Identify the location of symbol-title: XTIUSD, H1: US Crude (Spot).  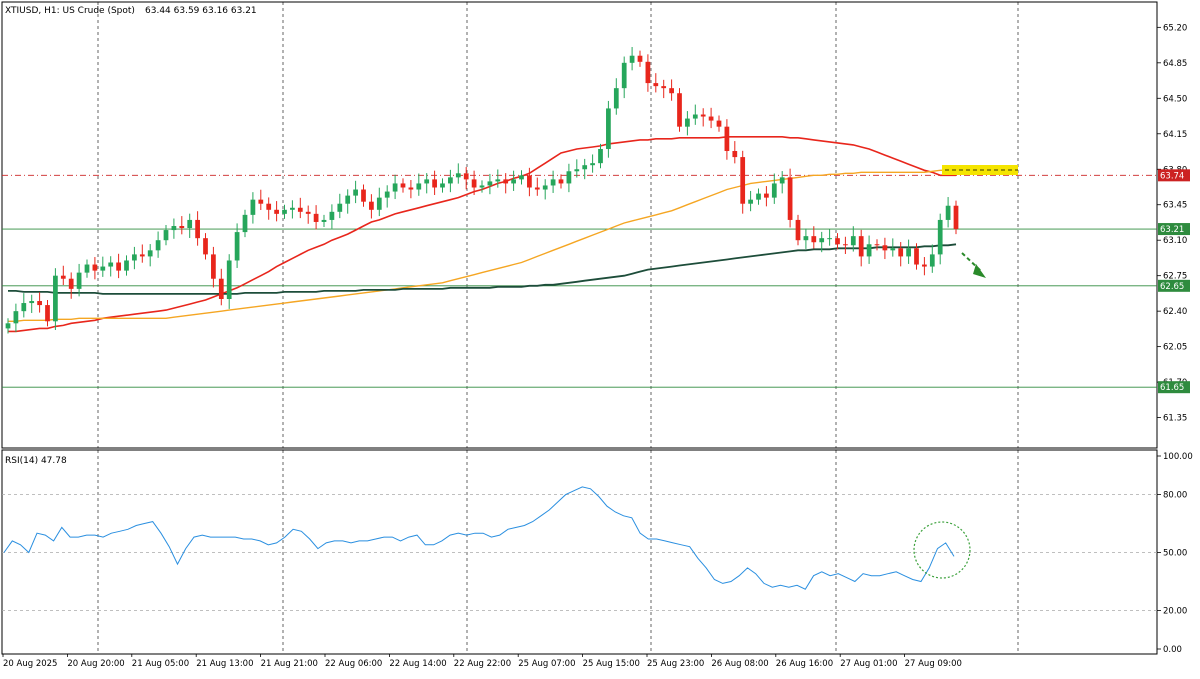
(70, 11).